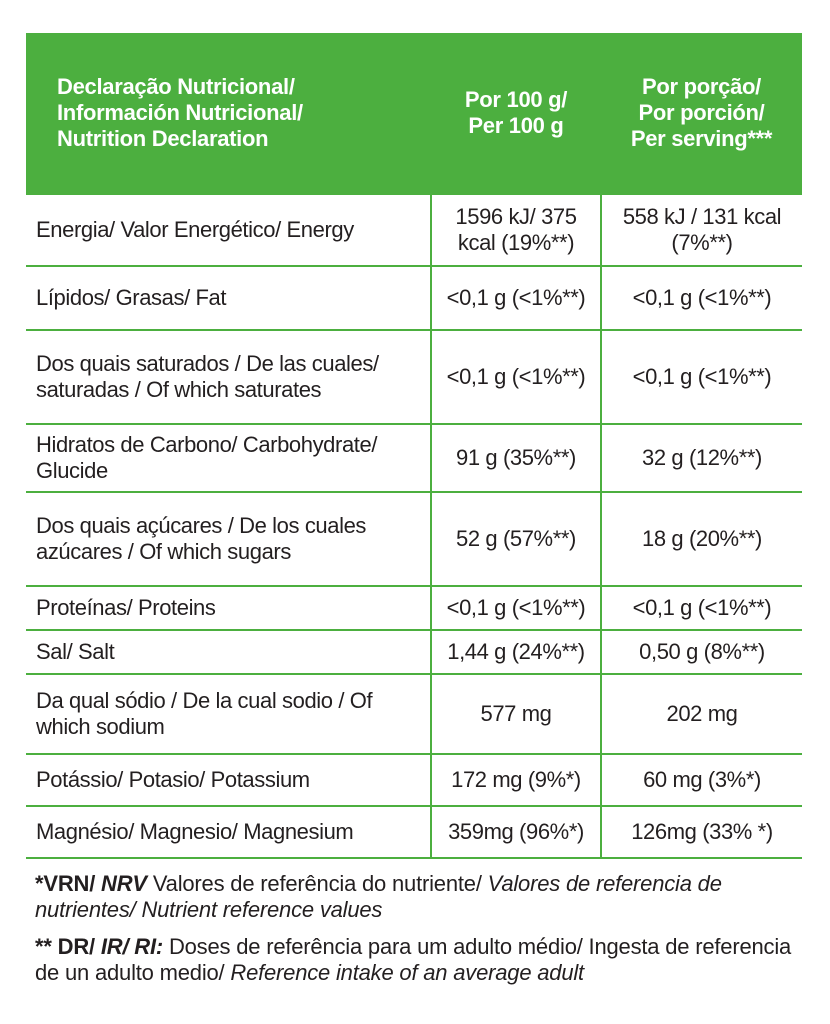 This screenshot has height=1024, width=830. I want to click on table-row-salt: Sal/ Salt 1,44 g (24%**) 0,50 g (8%**), so click(414, 652).